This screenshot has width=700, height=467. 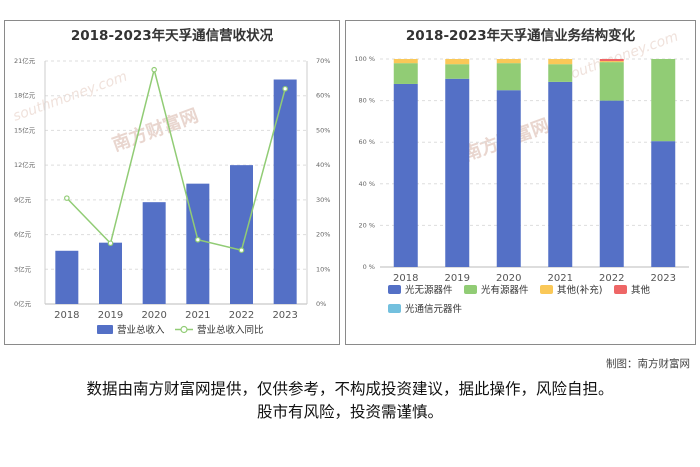 What do you see at coordinates (25, 129) in the screenshot?
I see `y-left-tick-label: 15亿元` at bounding box center [25, 129].